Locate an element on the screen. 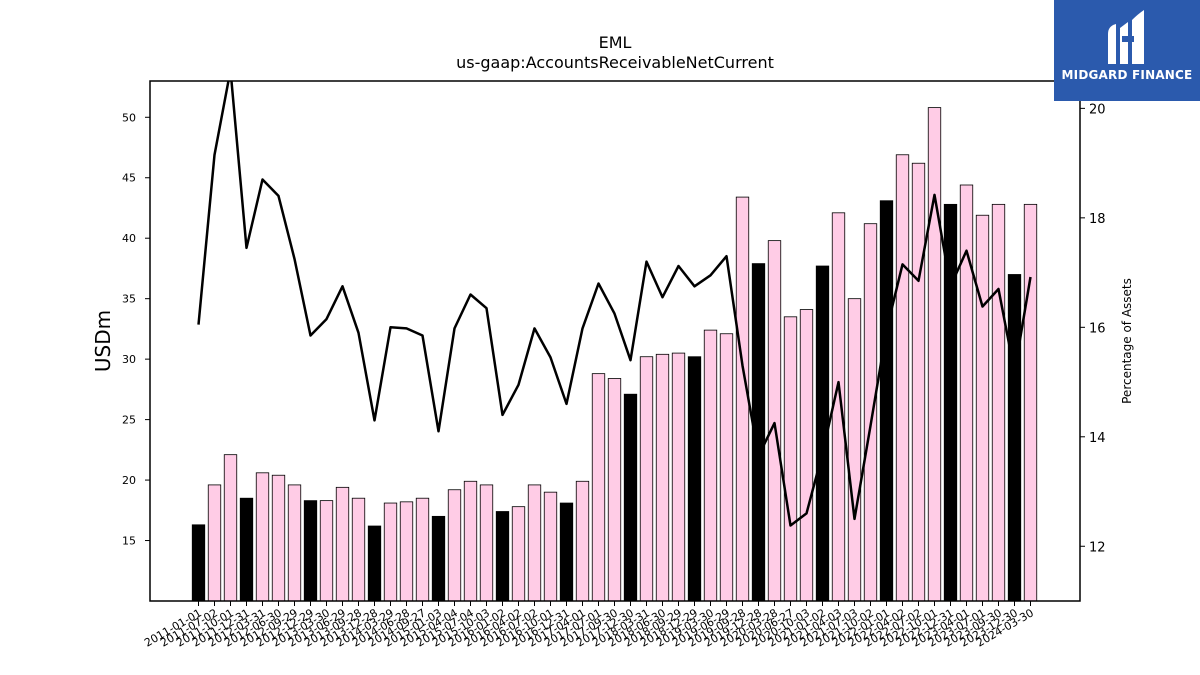 The width and height of the screenshot is (1200, 675). y-axis-left: 15 20 25 30 35 40 45 50 is located at coordinates (136, 329).